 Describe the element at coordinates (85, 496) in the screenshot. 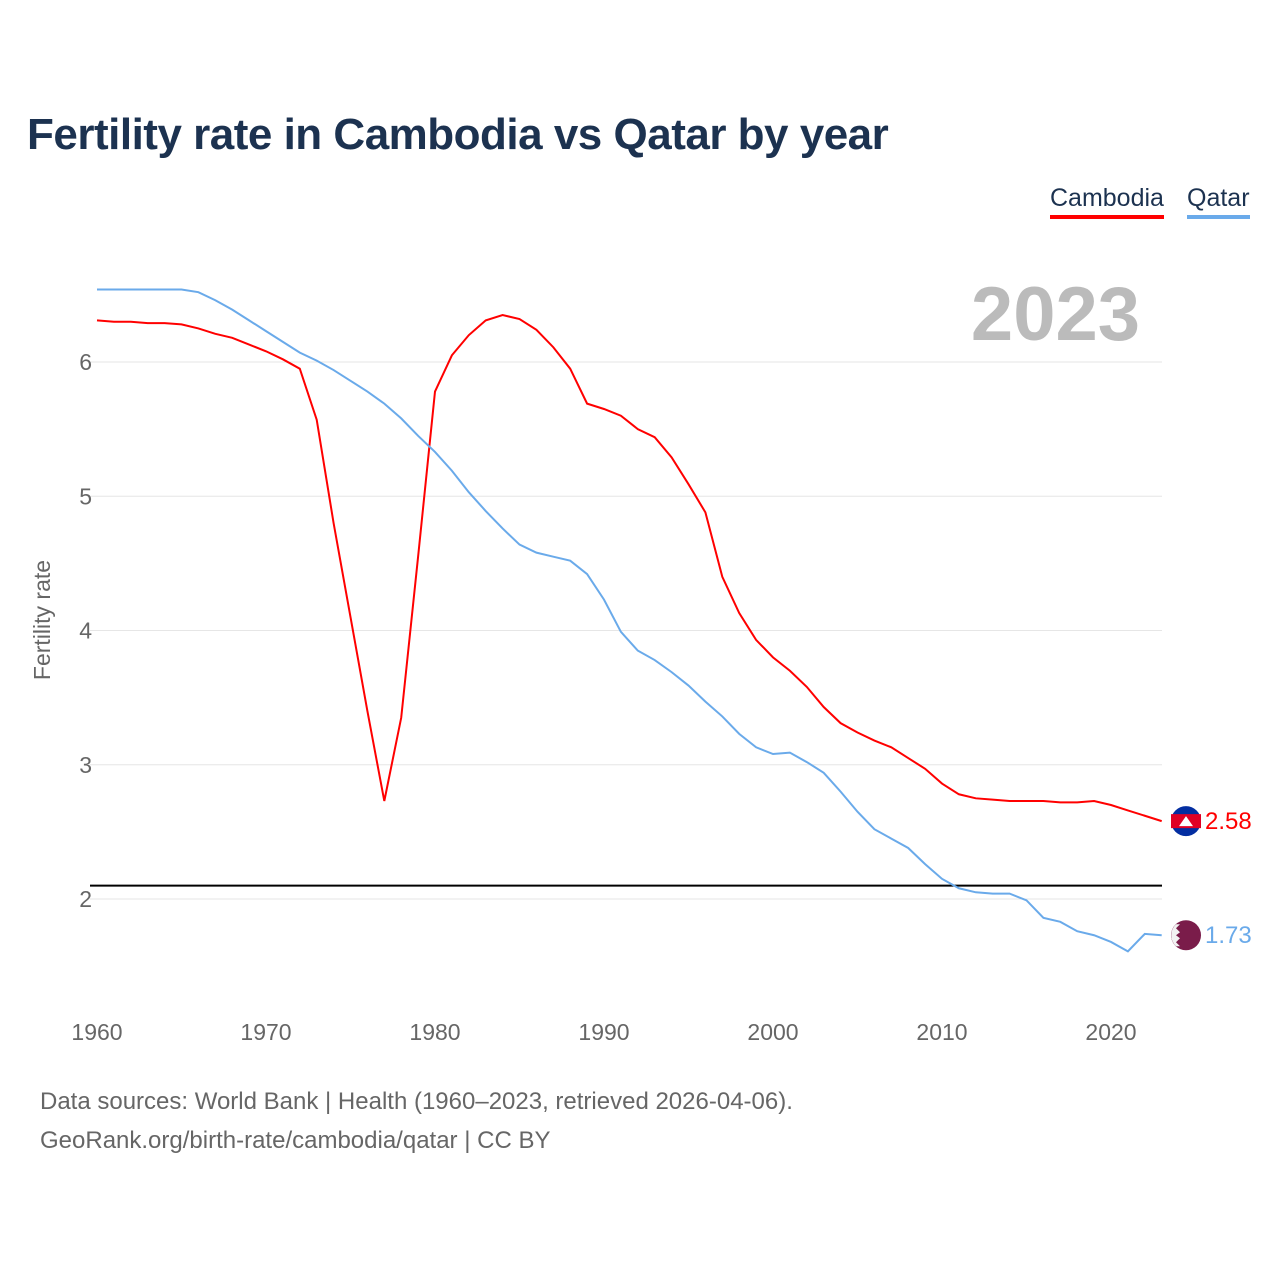

I see `y-tick-label: 5` at that location.